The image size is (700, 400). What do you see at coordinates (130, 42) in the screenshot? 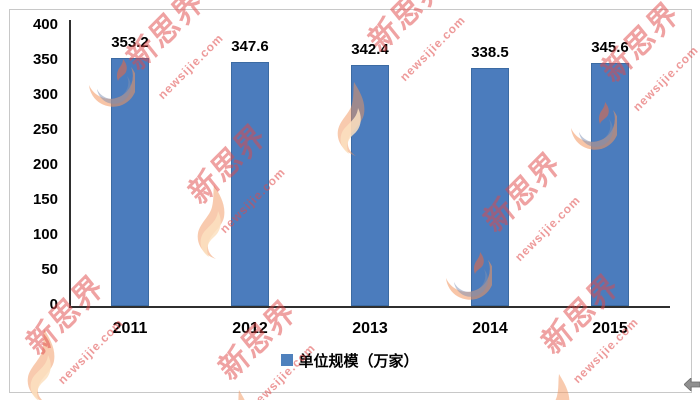
I see `data-label-2011: 353.2` at bounding box center [130, 42].